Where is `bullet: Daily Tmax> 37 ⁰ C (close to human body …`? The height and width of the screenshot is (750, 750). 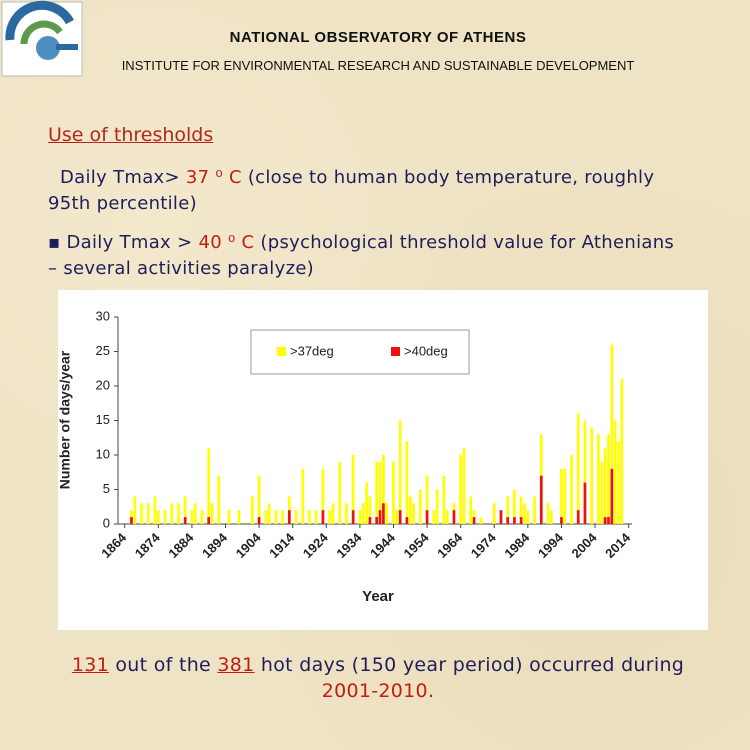
bullet: Daily Tmax> 37 ⁰ C (close to human body … is located at coordinates (368, 191).